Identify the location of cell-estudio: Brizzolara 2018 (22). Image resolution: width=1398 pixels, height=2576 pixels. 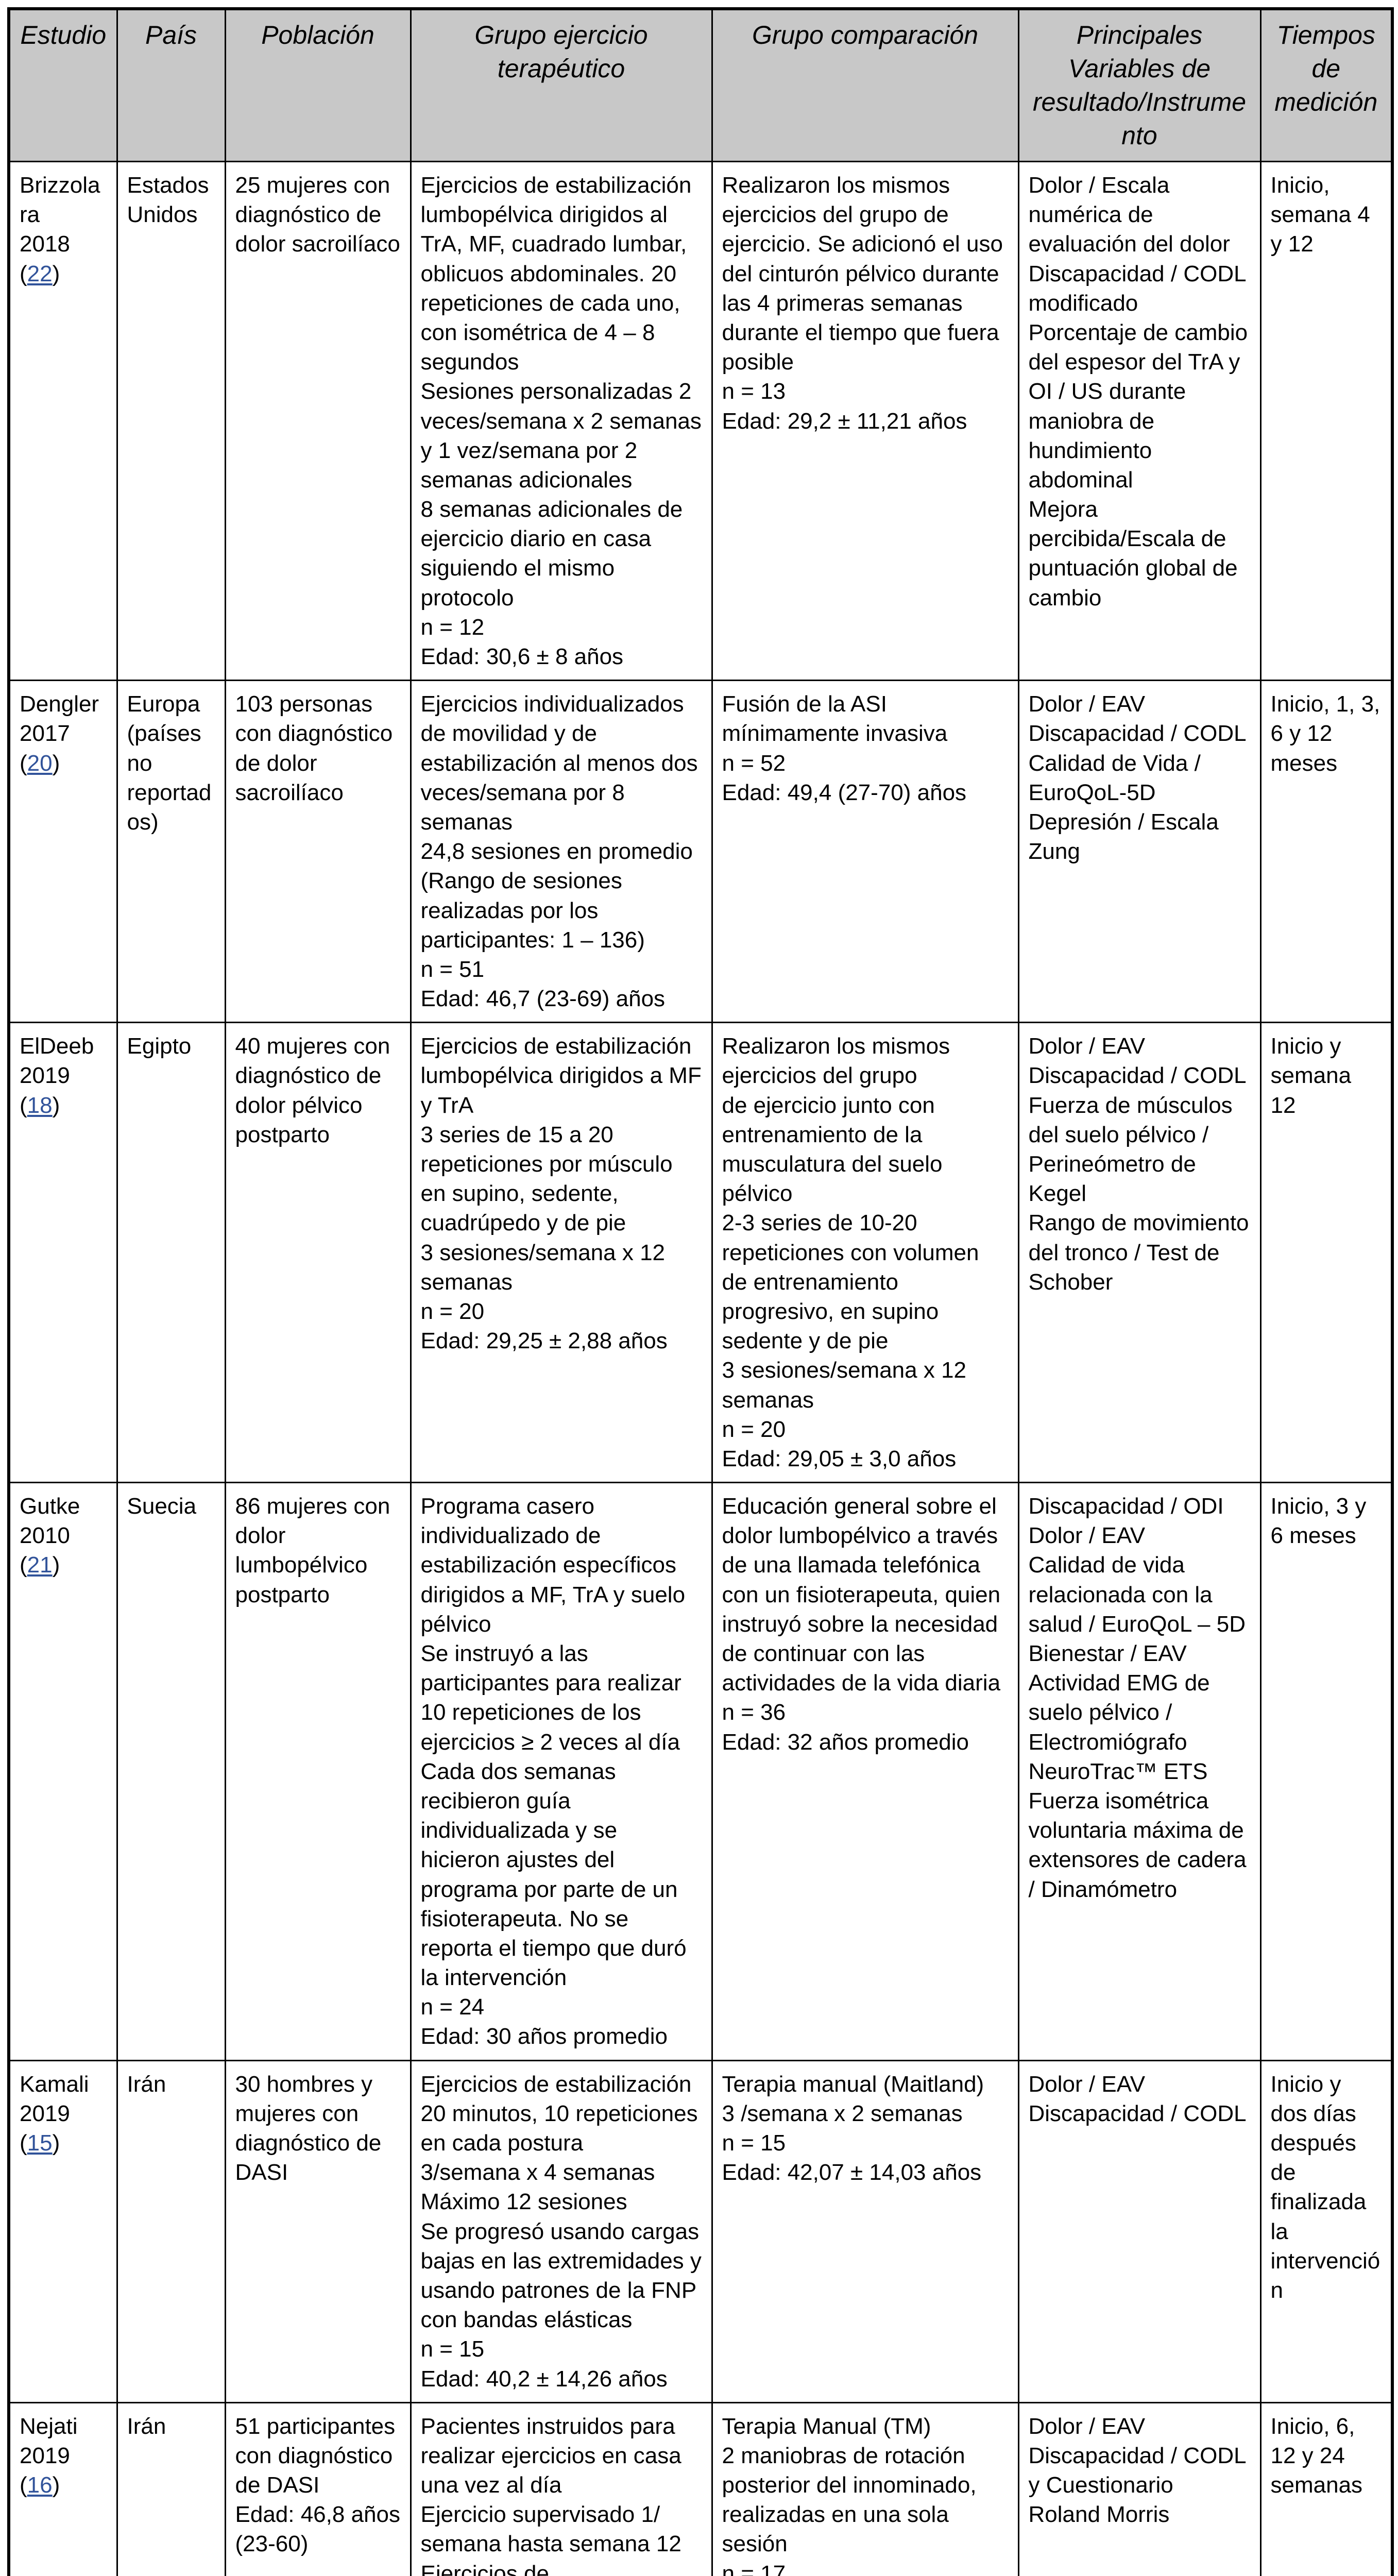
(63, 421).